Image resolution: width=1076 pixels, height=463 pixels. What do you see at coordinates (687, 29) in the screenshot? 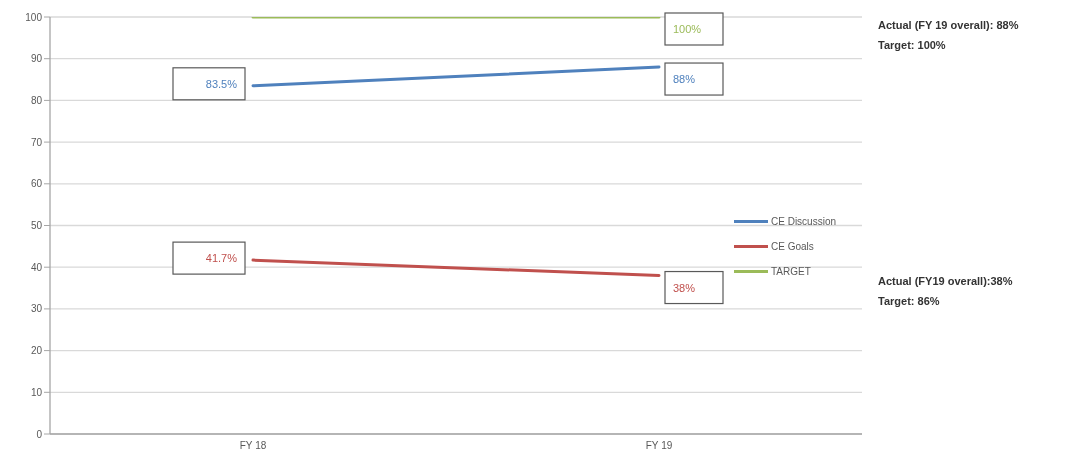
I see `data-label: 100%` at bounding box center [687, 29].